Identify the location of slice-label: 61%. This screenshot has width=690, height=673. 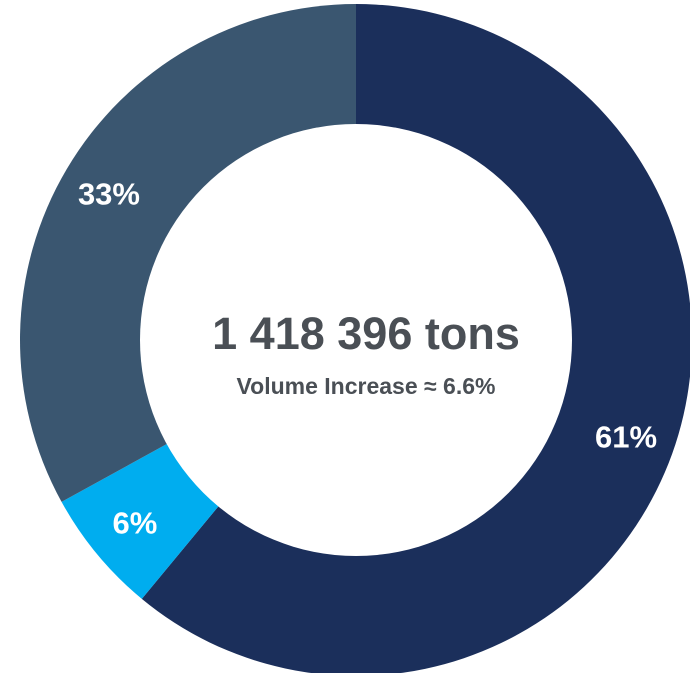
(626, 437).